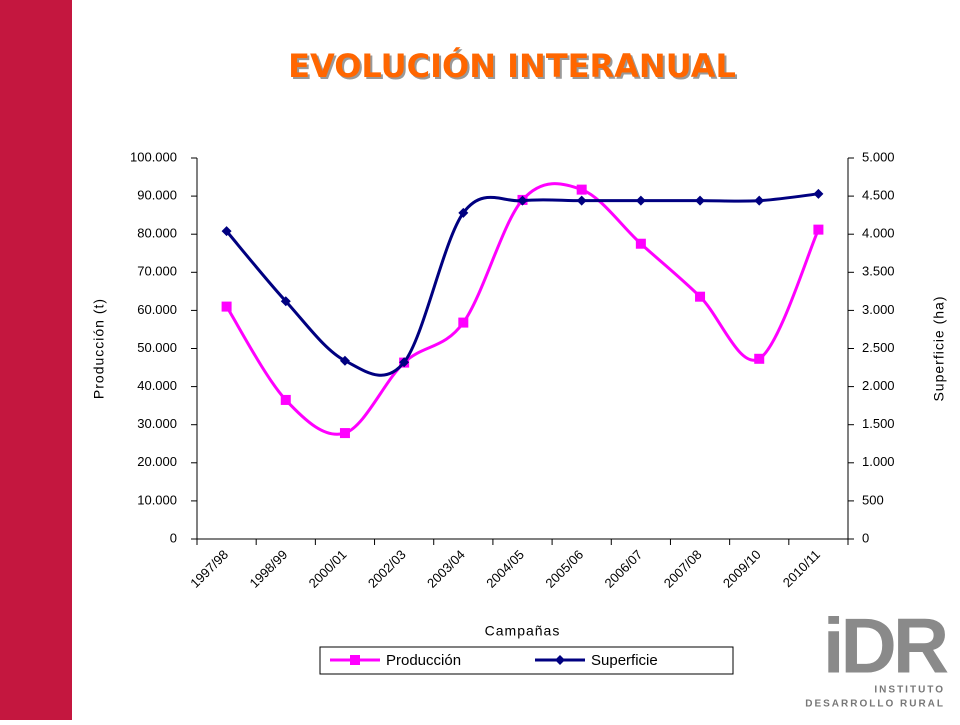  I want to click on x-tick-label: 2005/06, so click(564, 569).